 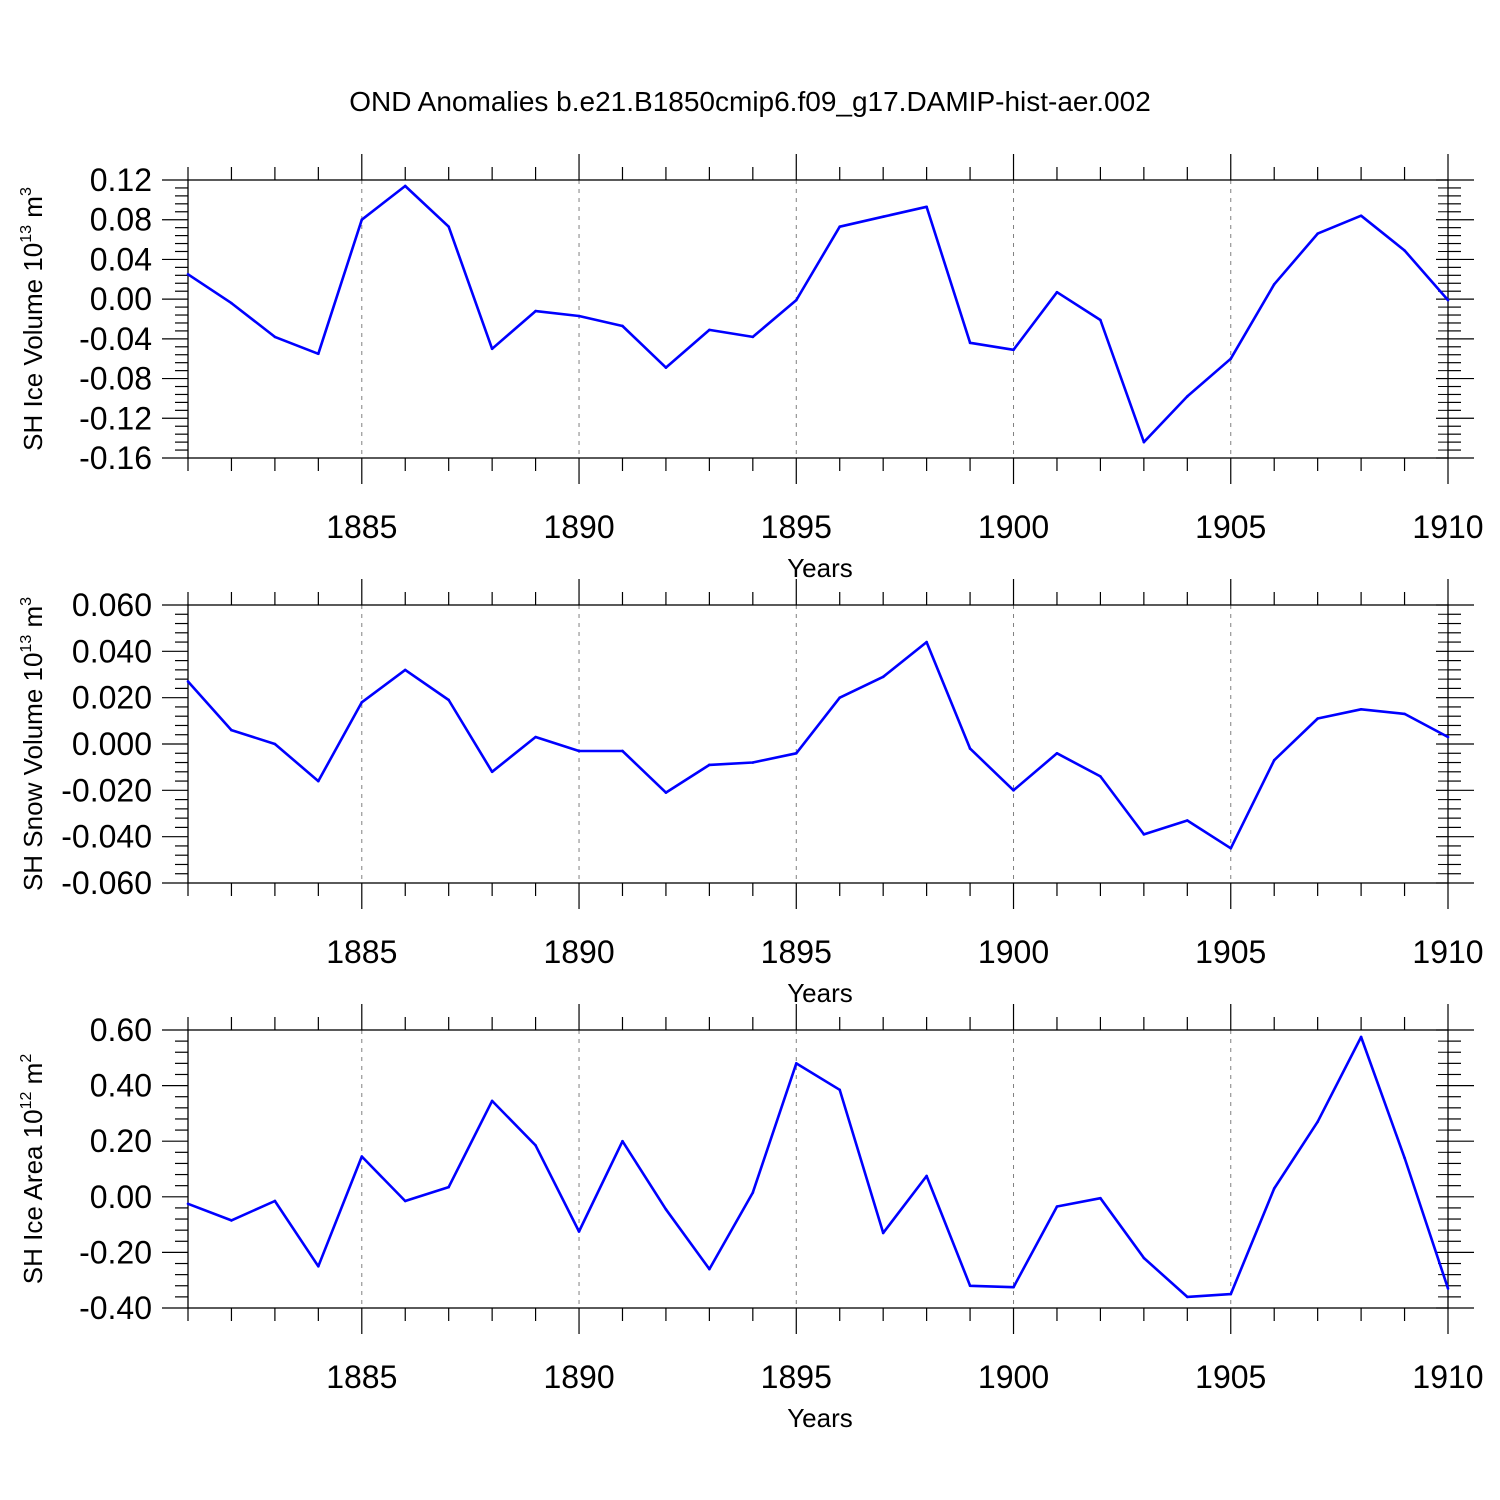 I want to click on y-tick-label: 0.040, so click(x=112, y=651).